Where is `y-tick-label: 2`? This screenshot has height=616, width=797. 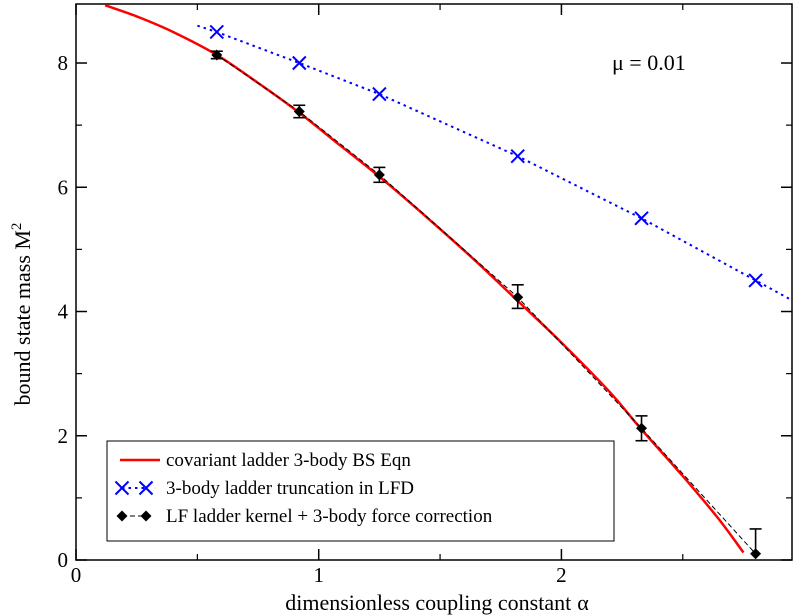
y-tick-label: 2 is located at coordinates (63, 436).